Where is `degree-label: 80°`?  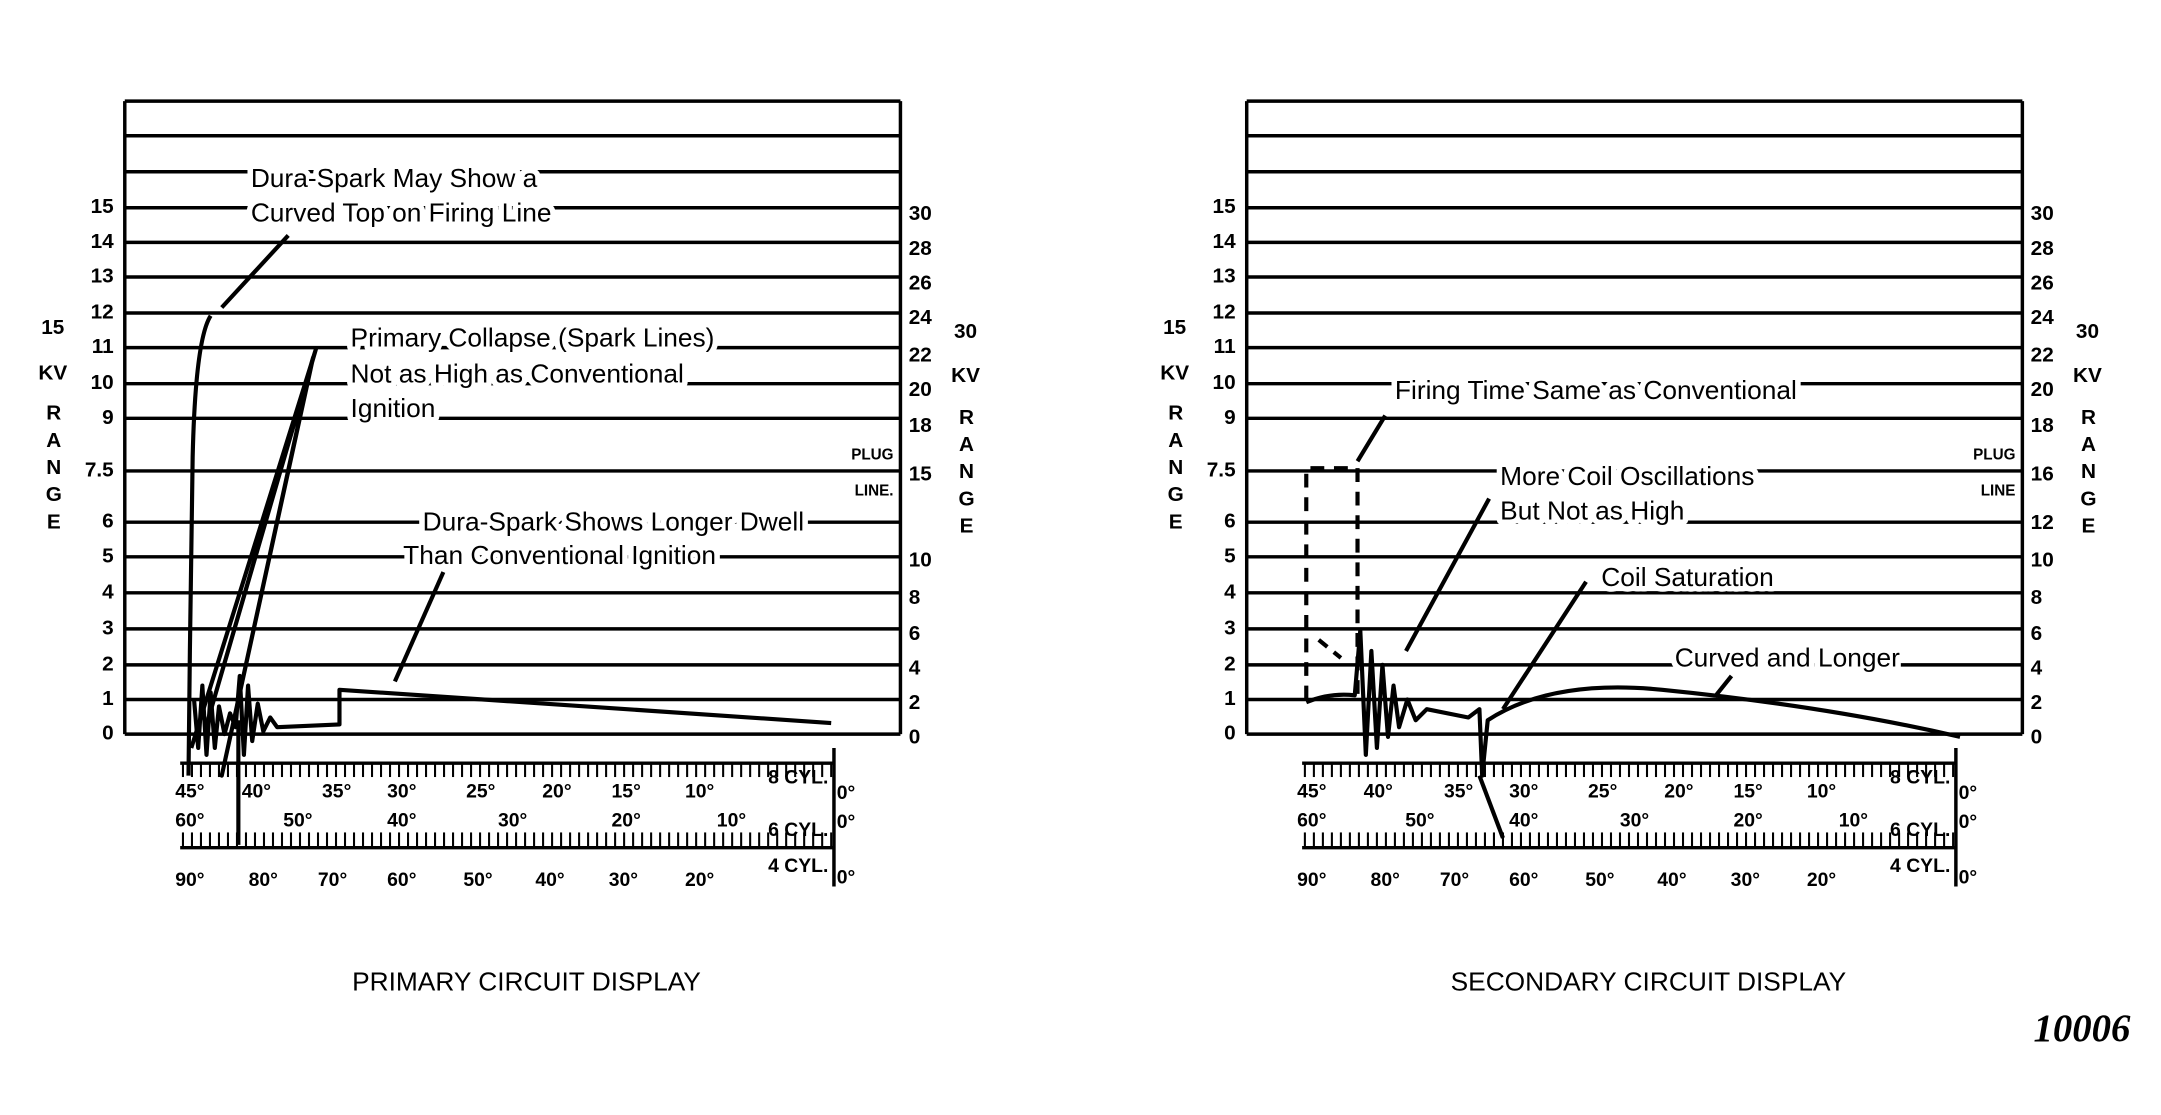
degree-label: 80° is located at coordinates (263, 880).